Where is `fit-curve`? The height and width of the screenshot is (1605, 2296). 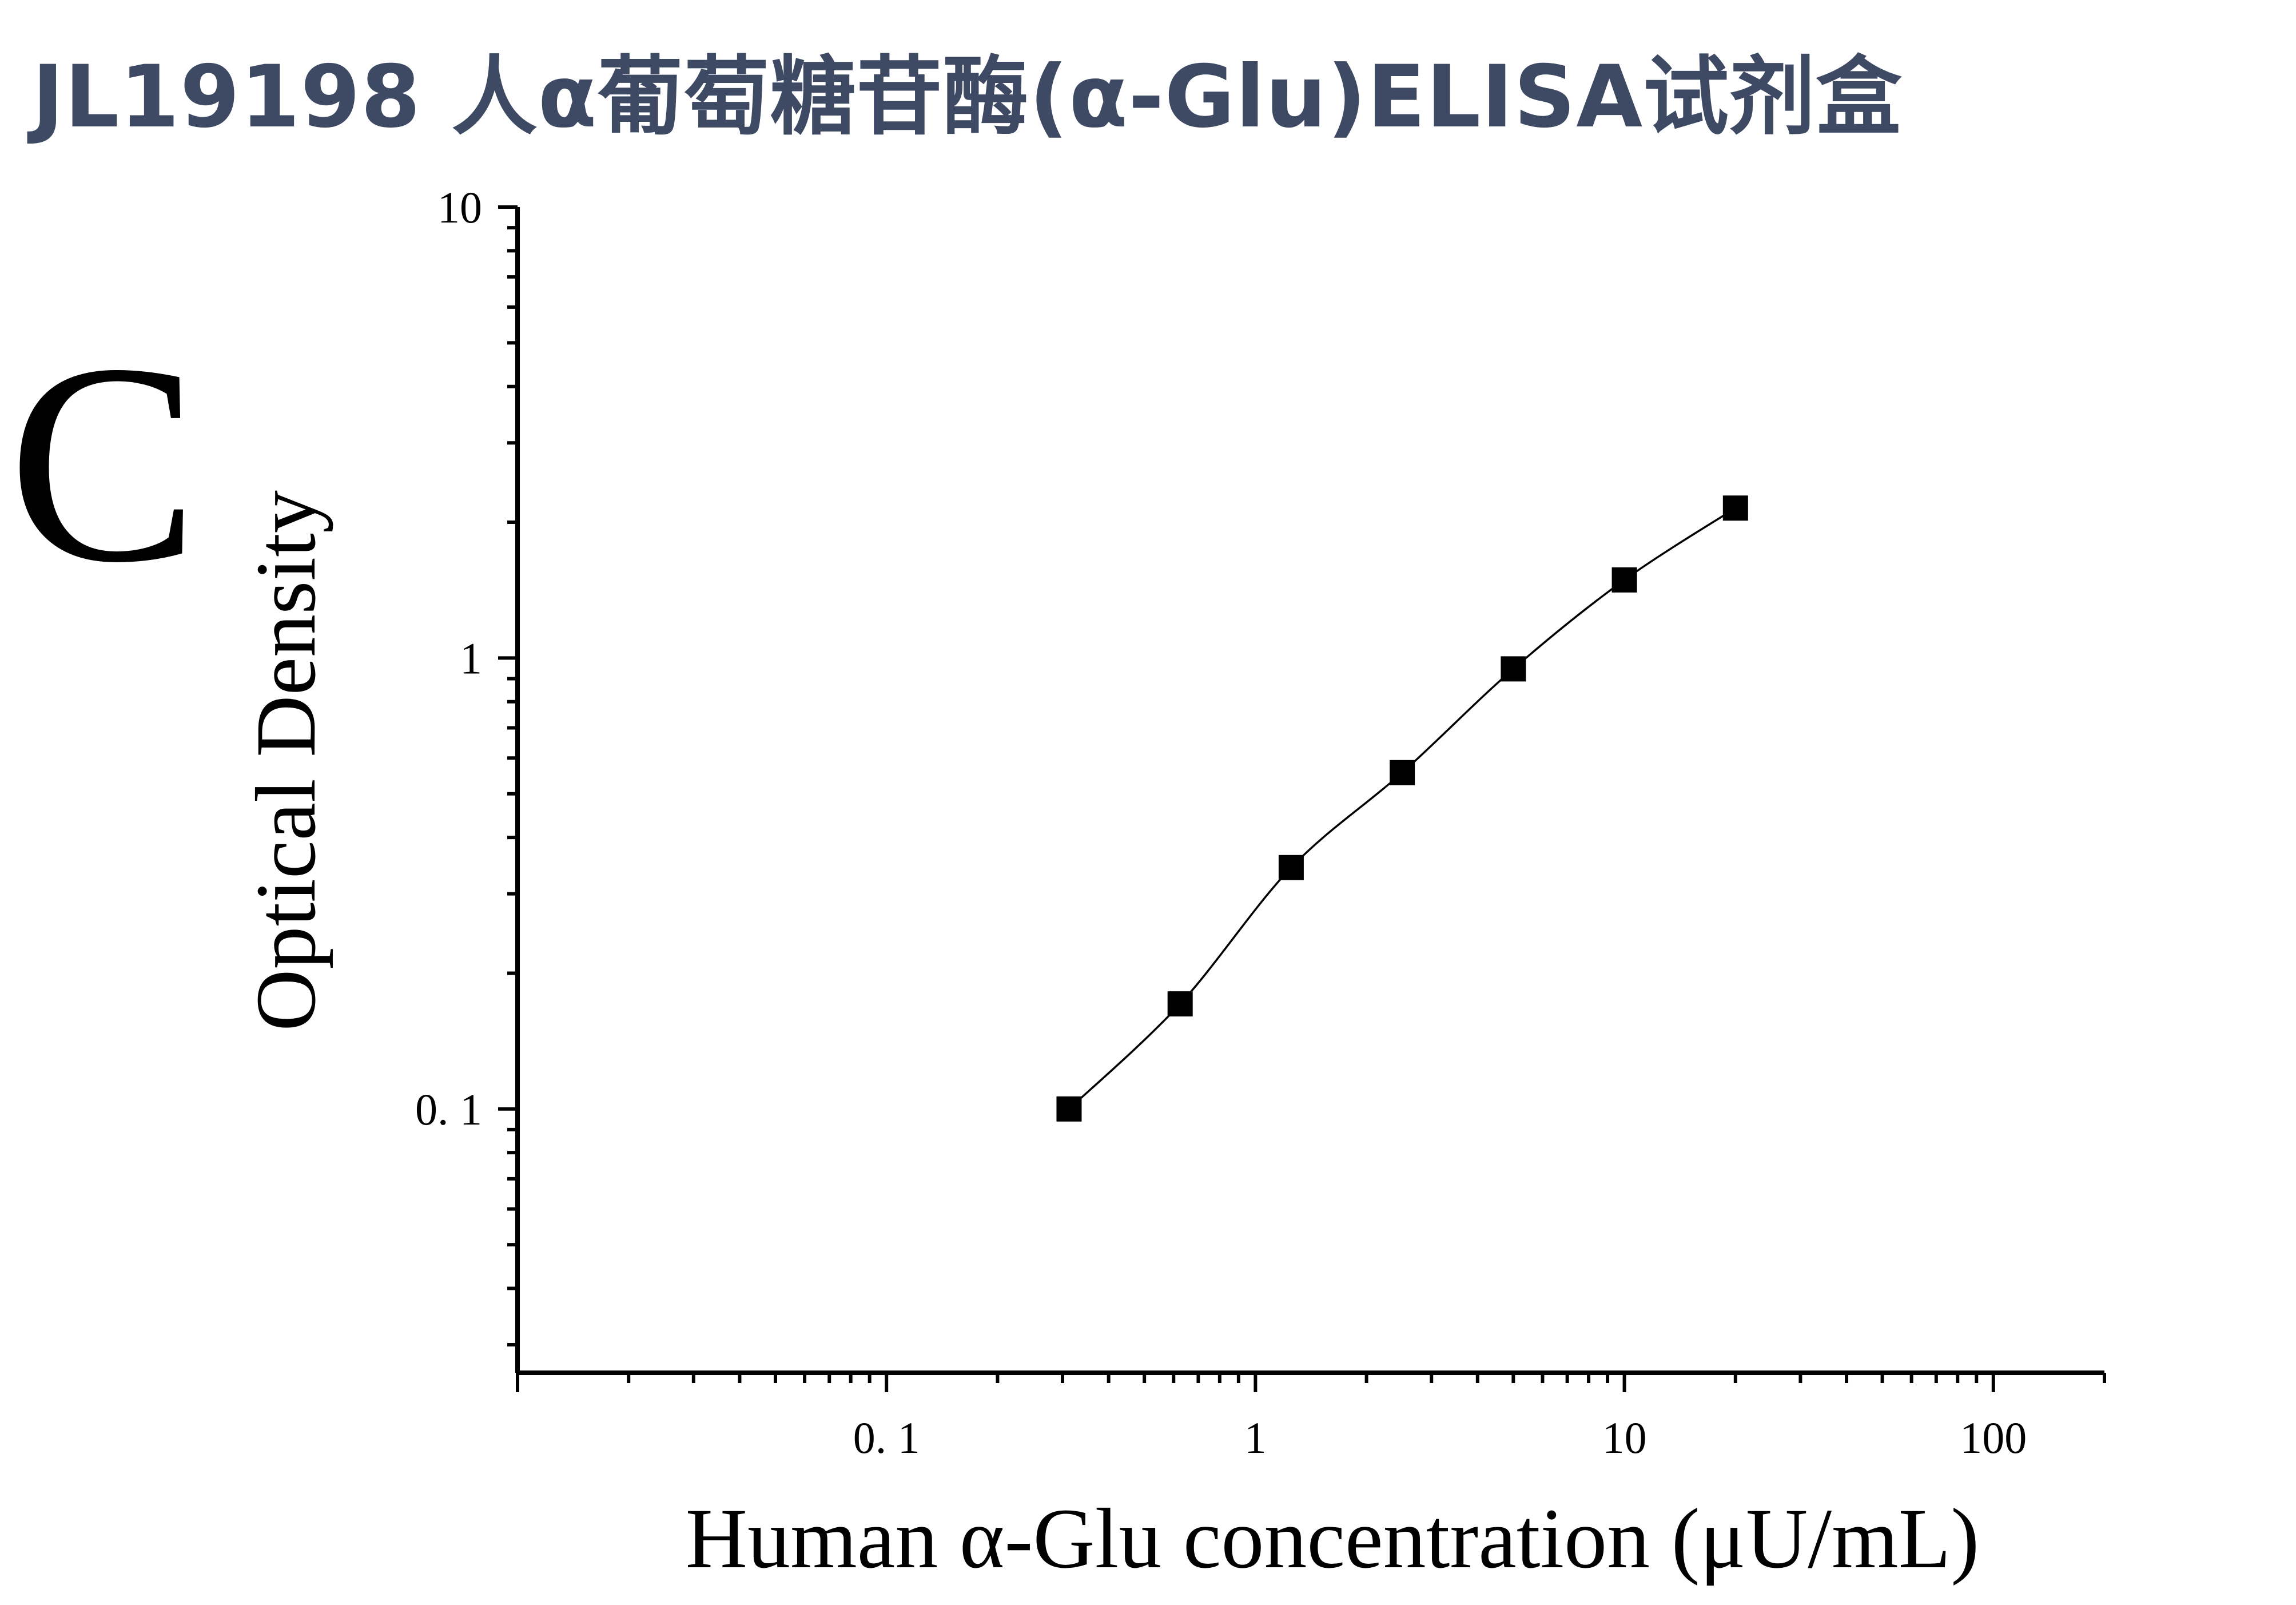 fit-curve is located at coordinates (1402, 808).